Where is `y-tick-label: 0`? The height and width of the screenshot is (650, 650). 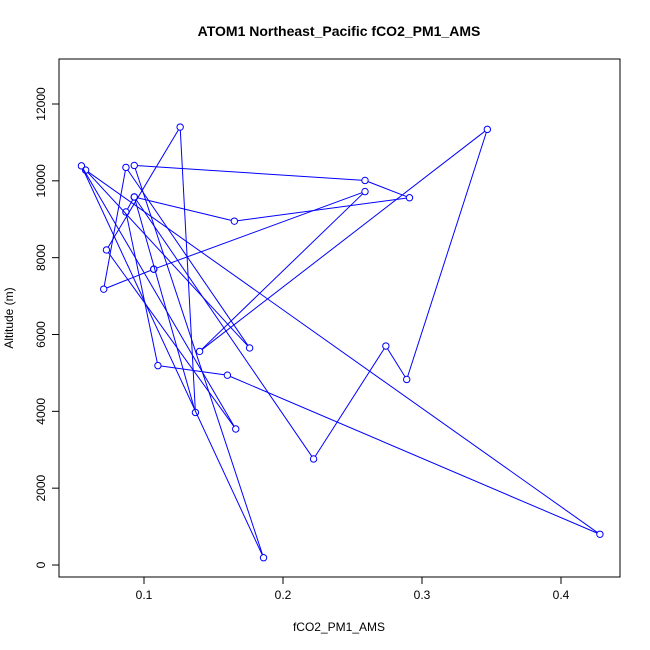
y-tick-label: 0 is located at coordinates (41, 564).